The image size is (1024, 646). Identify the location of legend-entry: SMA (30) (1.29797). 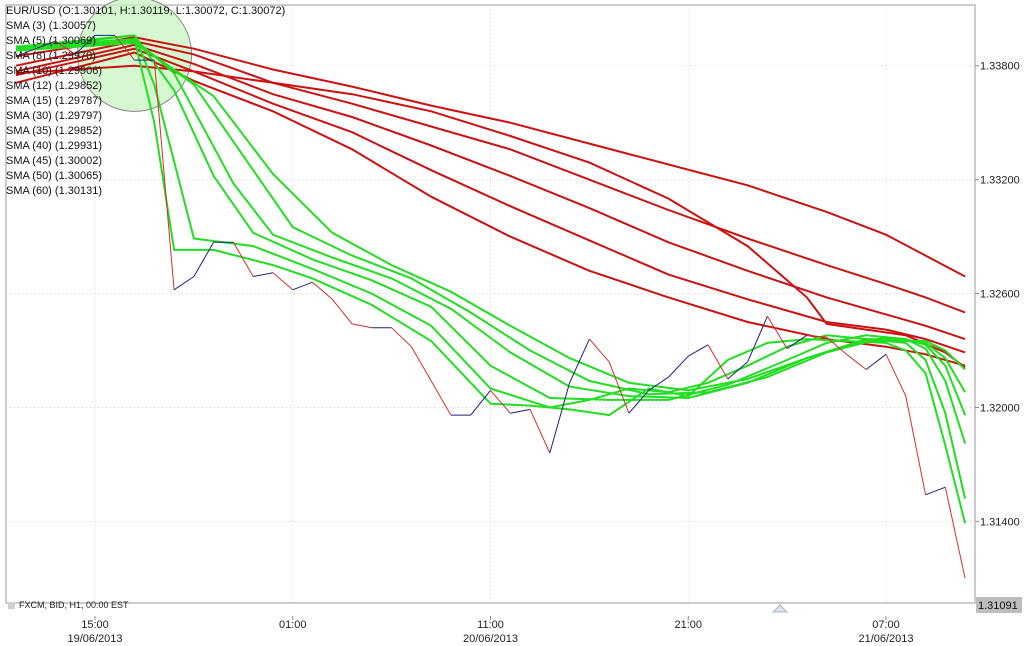
(54, 116).